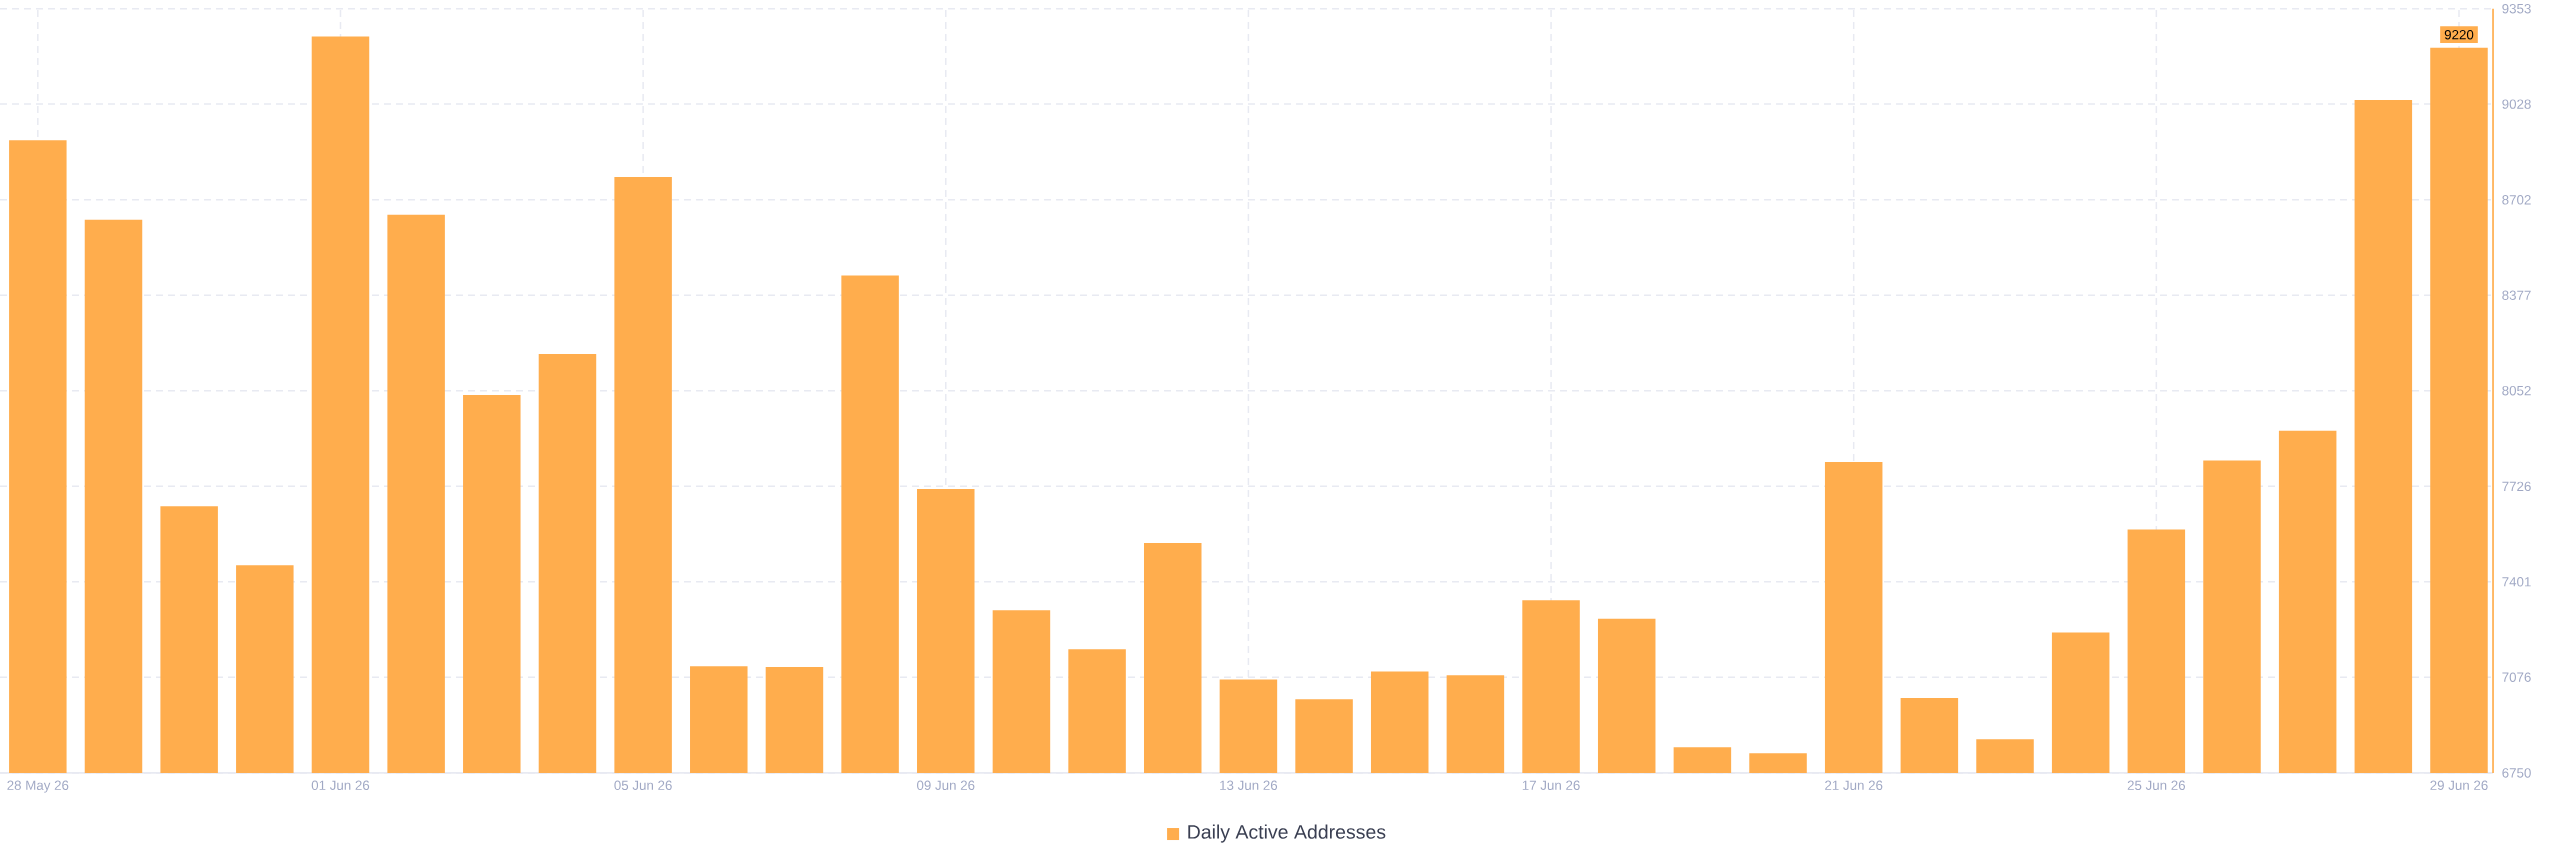  What do you see at coordinates (2516, 200) in the screenshot?
I see `y-tick-label: 8702` at bounding box center [2516, 200].